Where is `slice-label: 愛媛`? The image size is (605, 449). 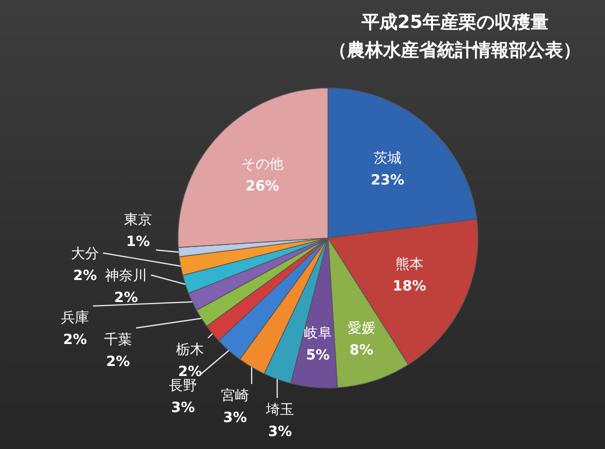 slice-label: 愛媛 is located at coordinates (361, 328).